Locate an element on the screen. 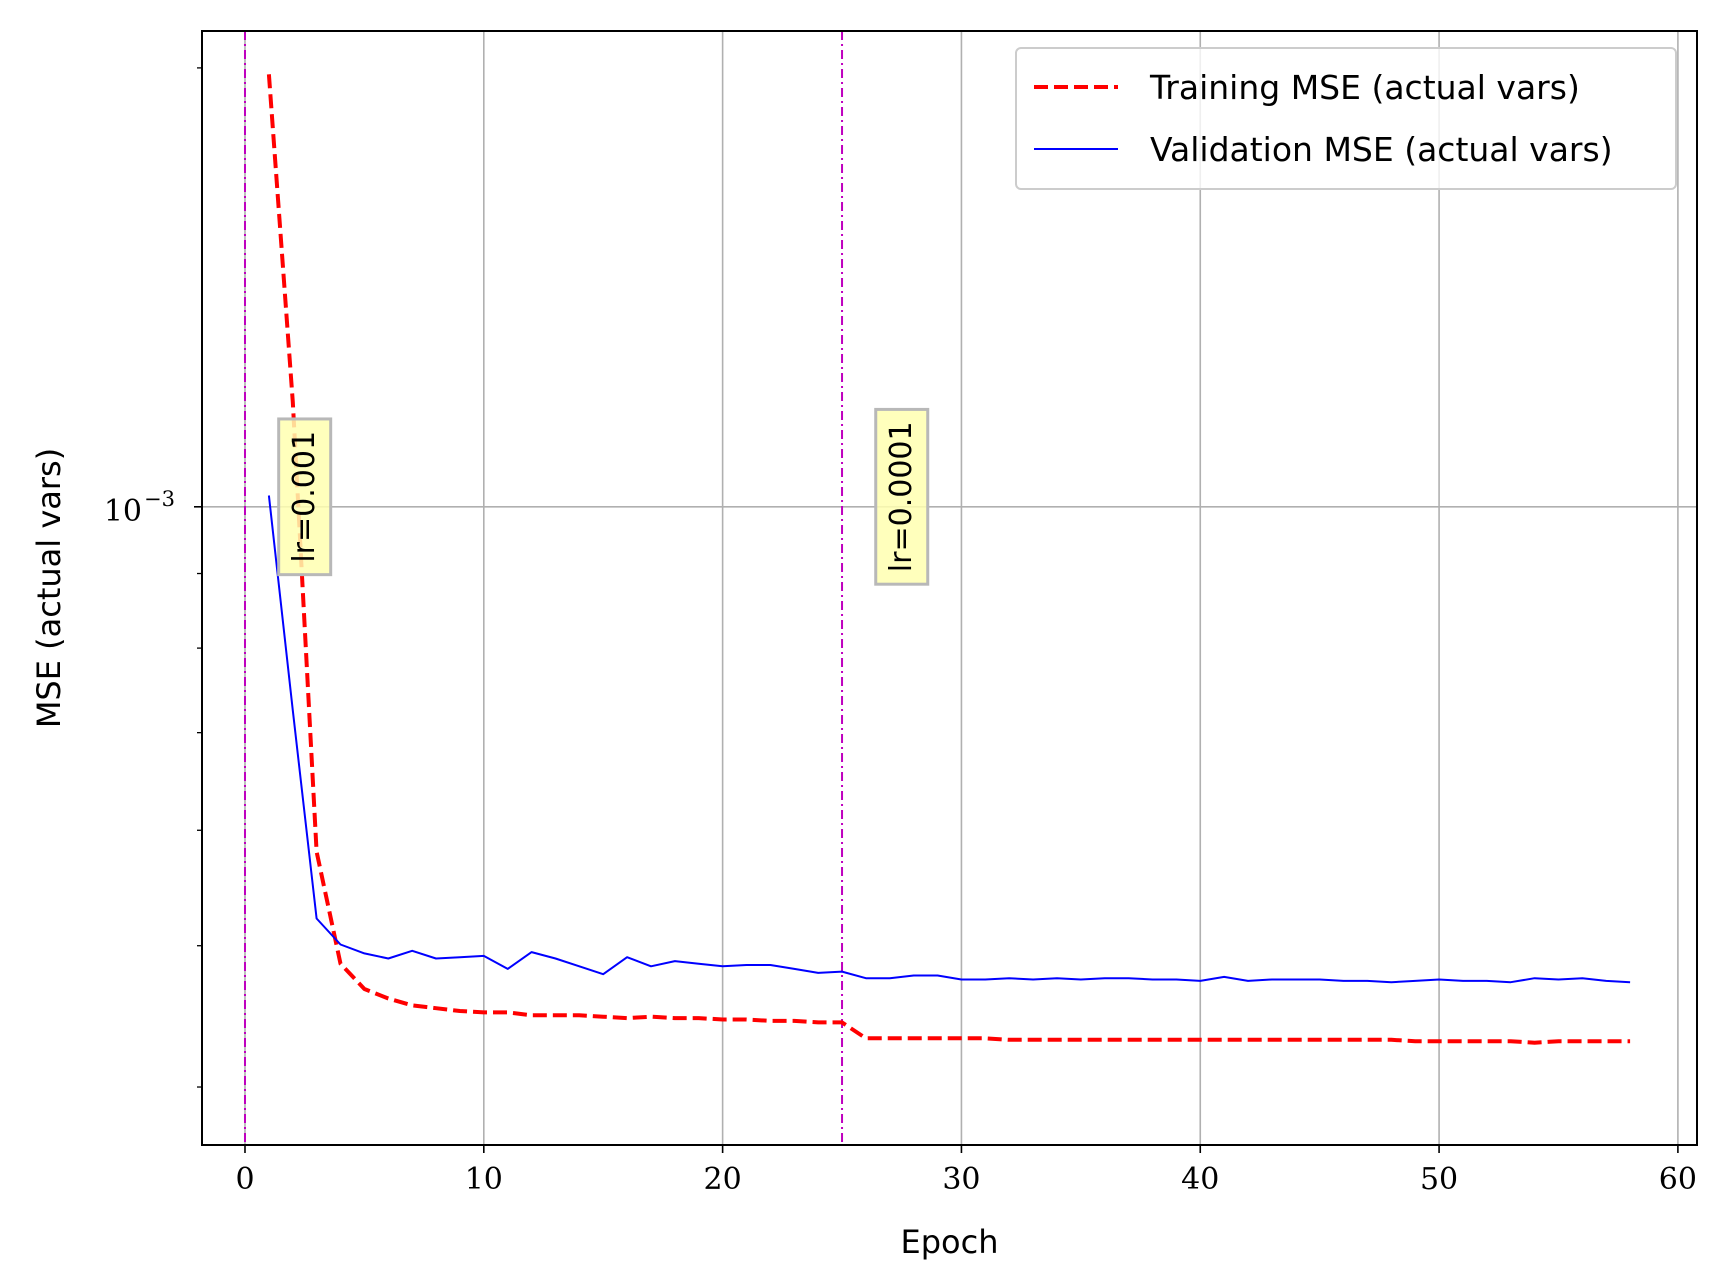  x-tick-label: 30 is located at coordinates (961, 1179).